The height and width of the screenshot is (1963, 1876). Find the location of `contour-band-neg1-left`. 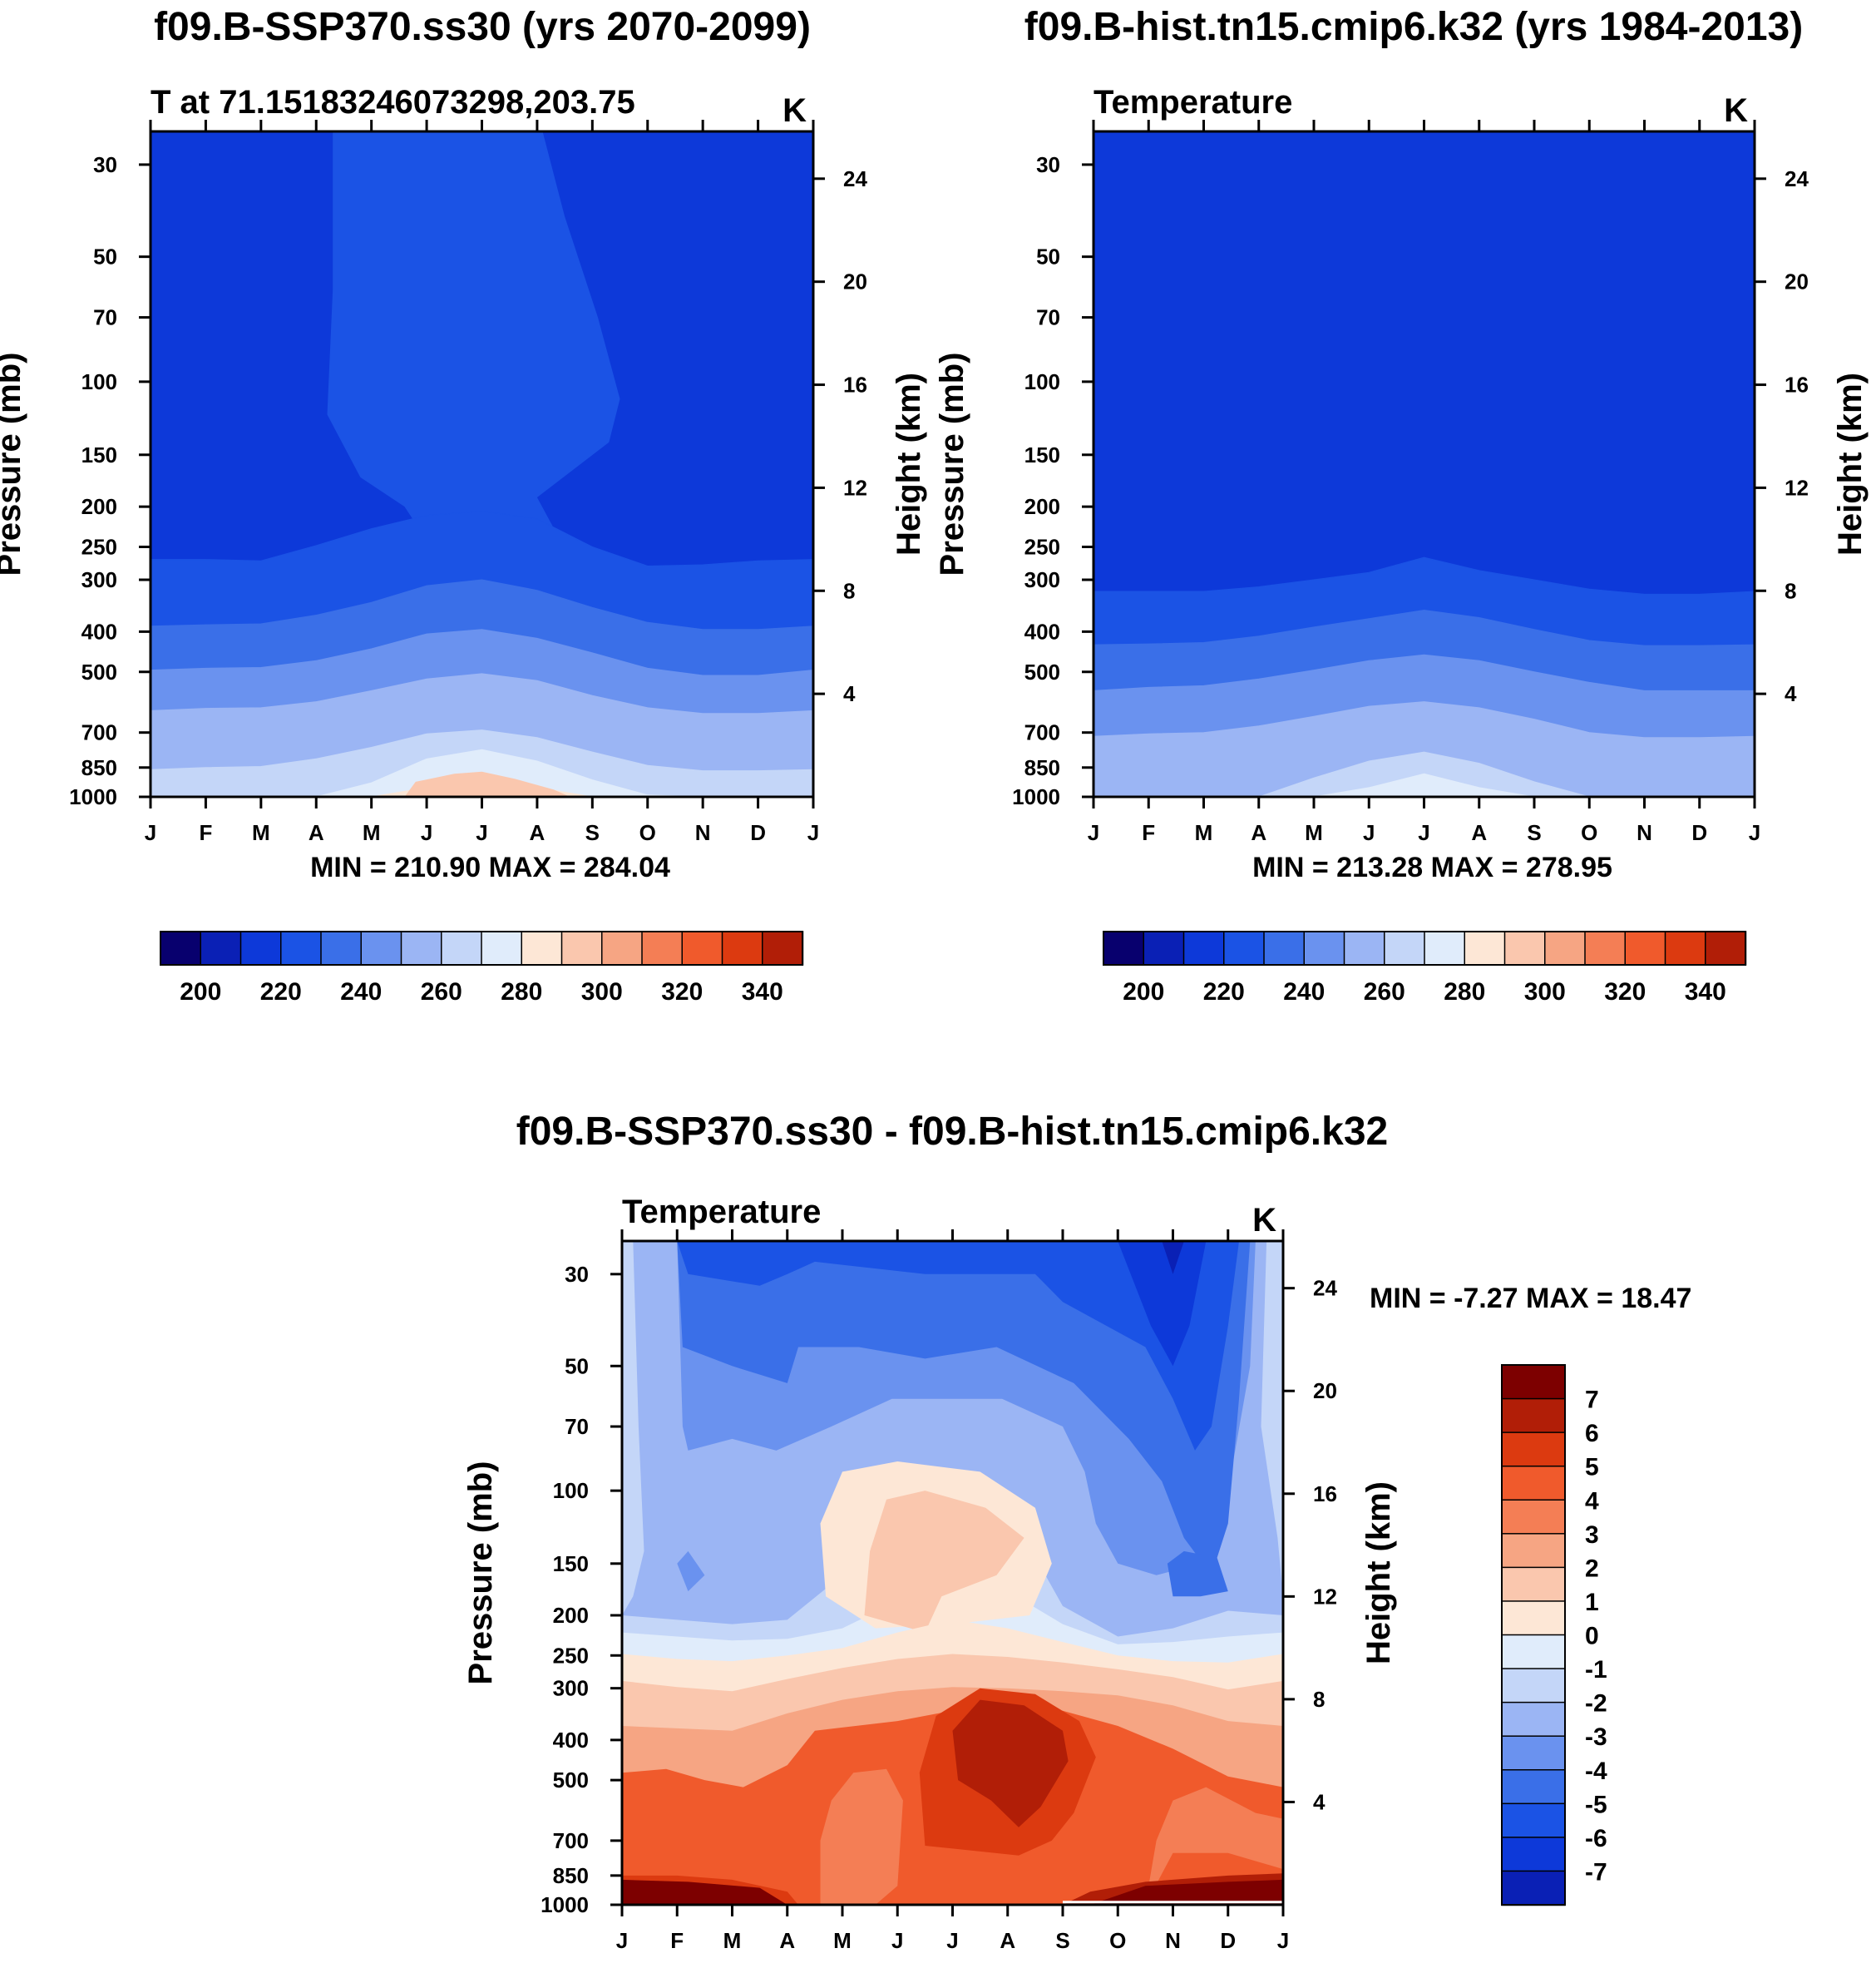

contour-band-neg1-left is located at coordinates (633, 1428).